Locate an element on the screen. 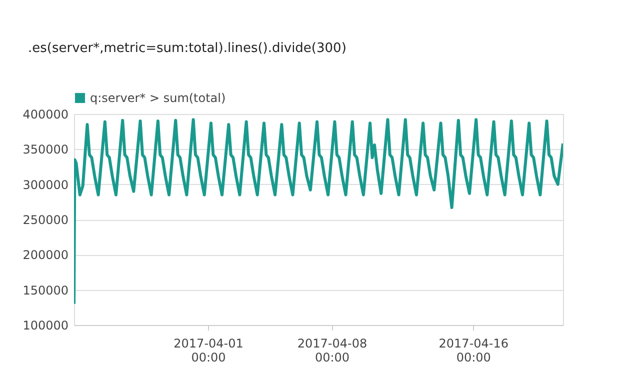 This screenshot has width=631, height=391. y-tick-label: 200000 is located at coordinates (45, 255).